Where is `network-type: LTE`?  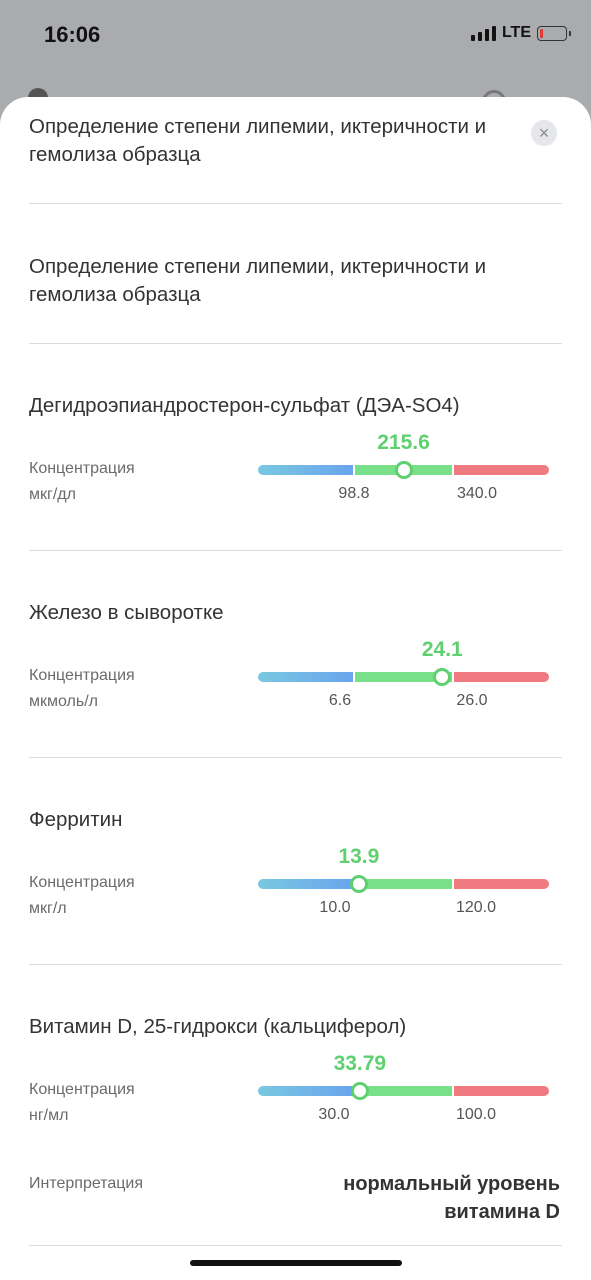
network-type: LTE is located at coordinates (516, 32).